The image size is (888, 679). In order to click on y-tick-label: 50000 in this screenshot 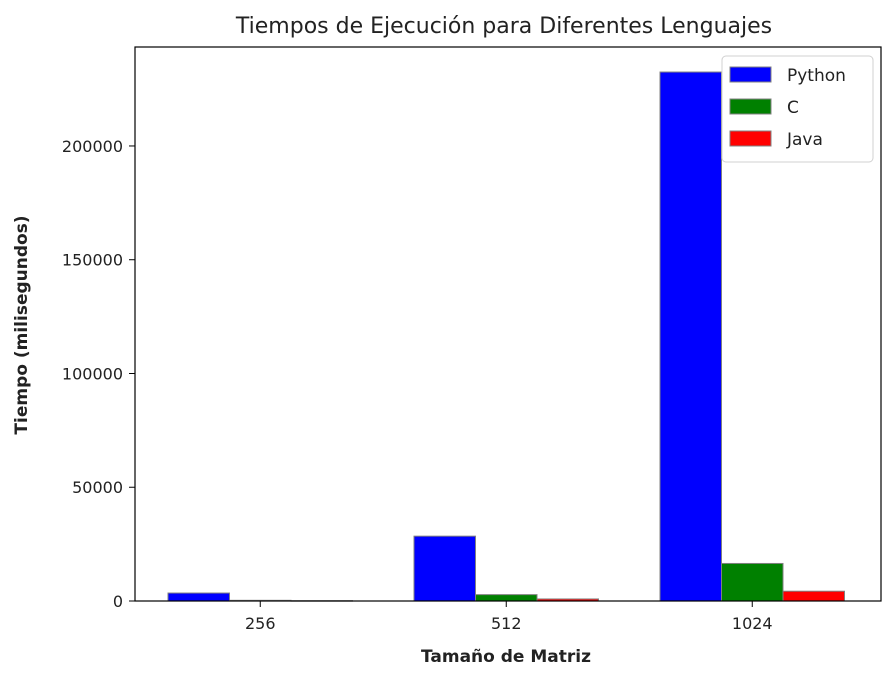, I will do `click(97, 487)`.